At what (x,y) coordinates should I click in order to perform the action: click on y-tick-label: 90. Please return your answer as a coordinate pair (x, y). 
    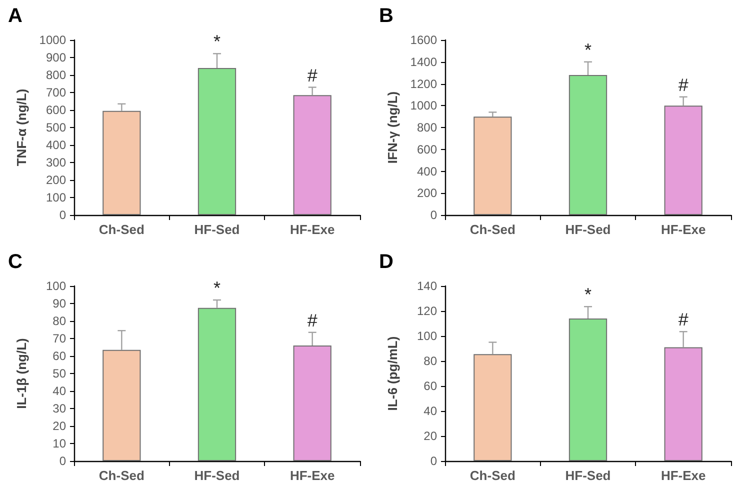
    Looking at the image, I should click on (59, 303).